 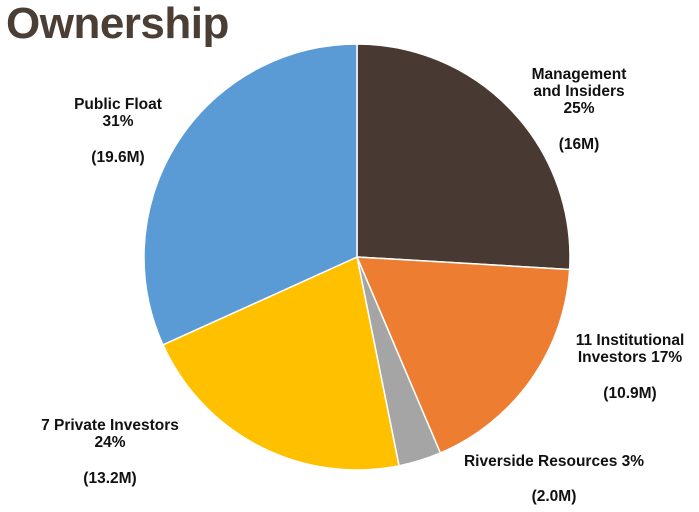 I want to click on slice-percent: 25%, so click(x=579, y=108).